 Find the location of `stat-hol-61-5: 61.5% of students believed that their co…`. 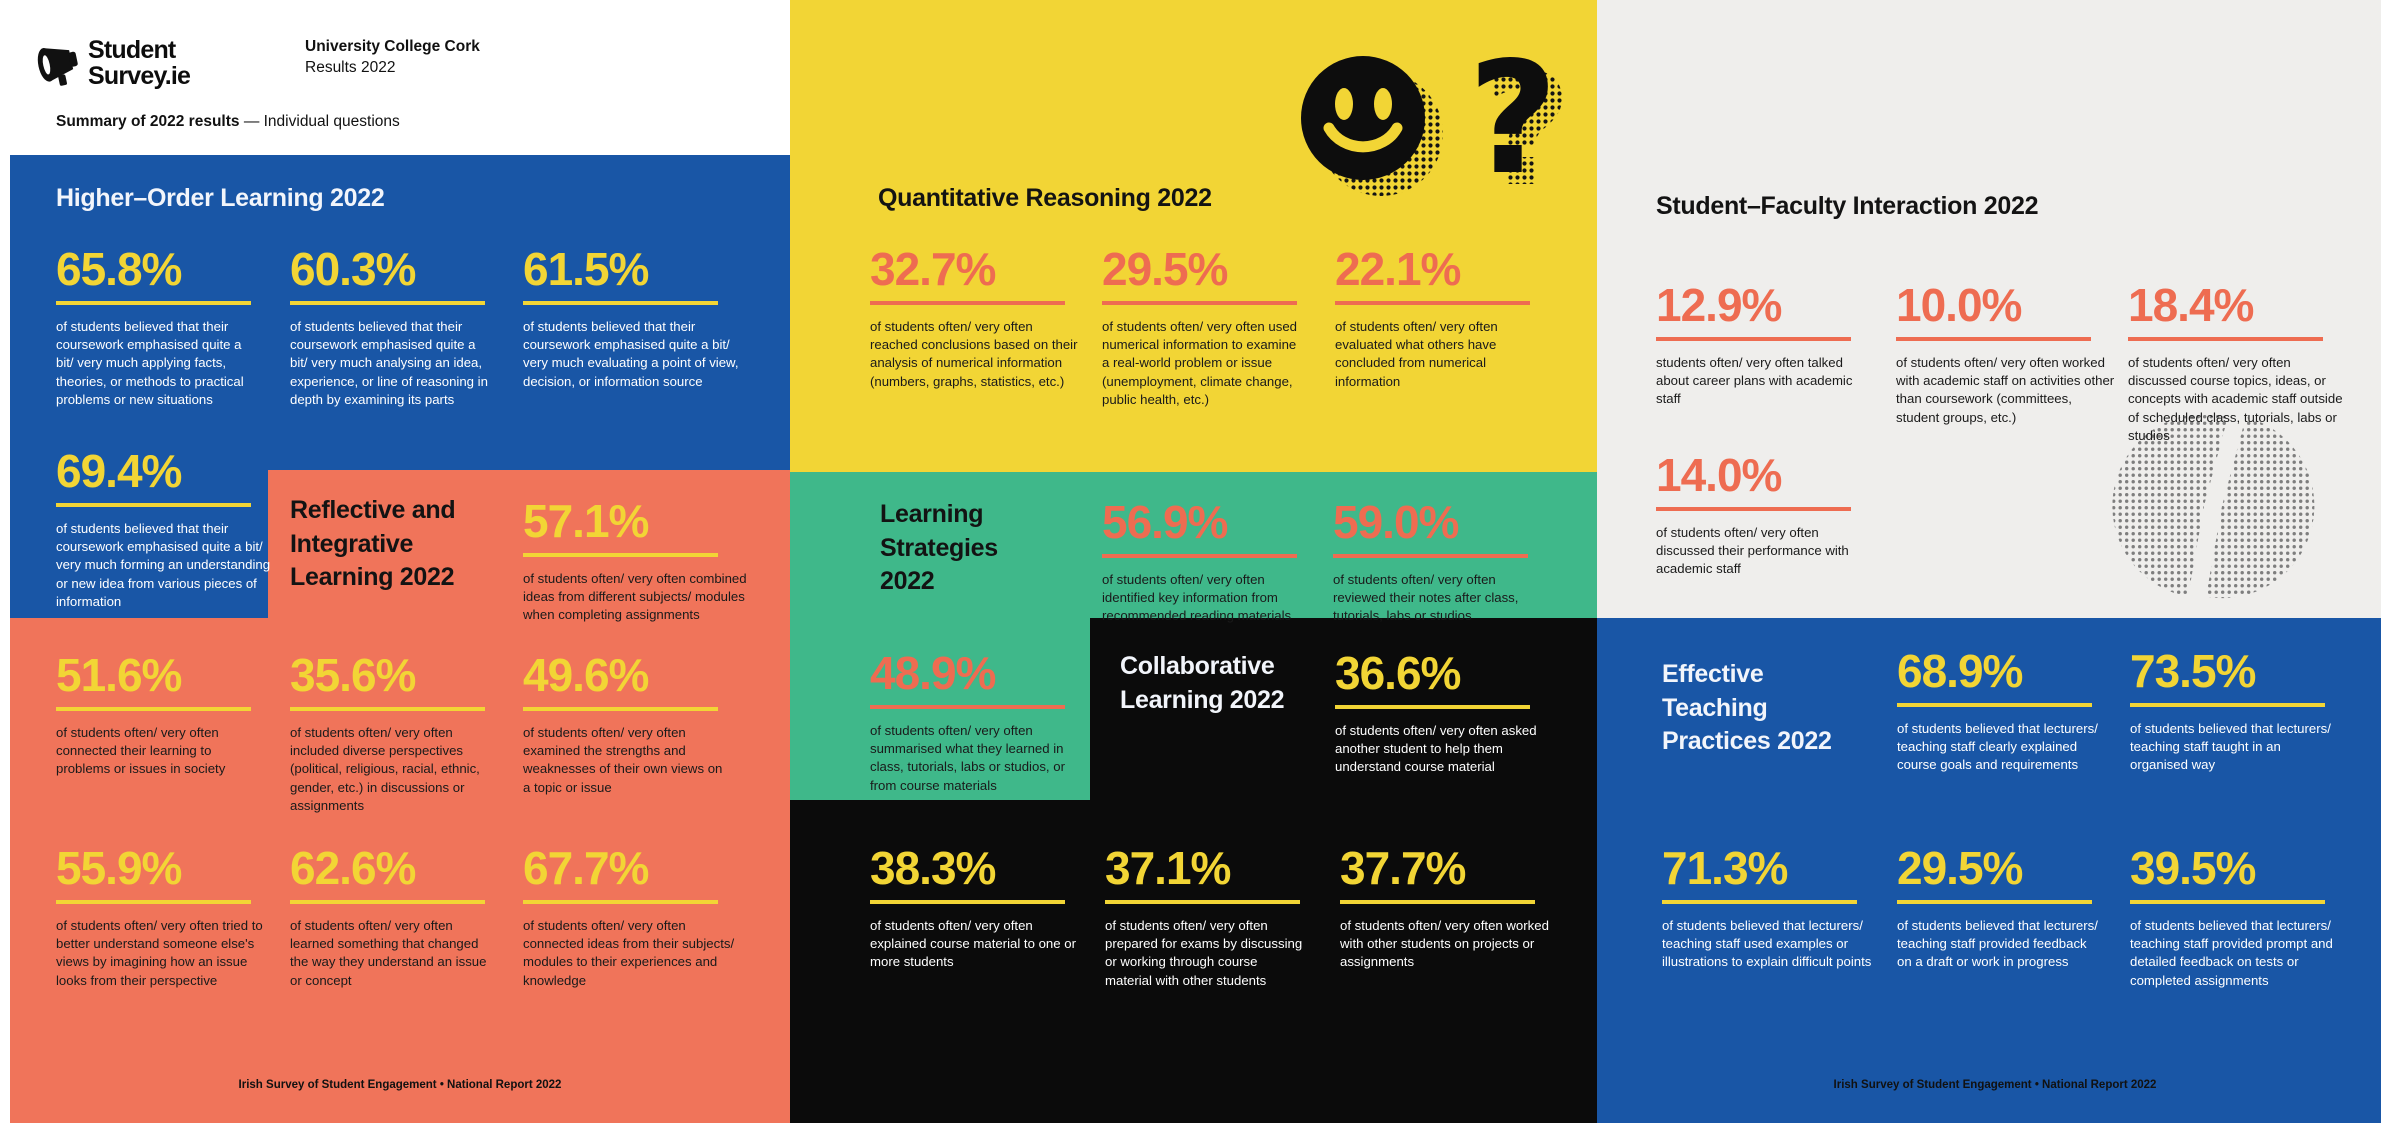

stat-hol-61-5: 61.5% of students believed that their co… is located at coordinates (635, 318).